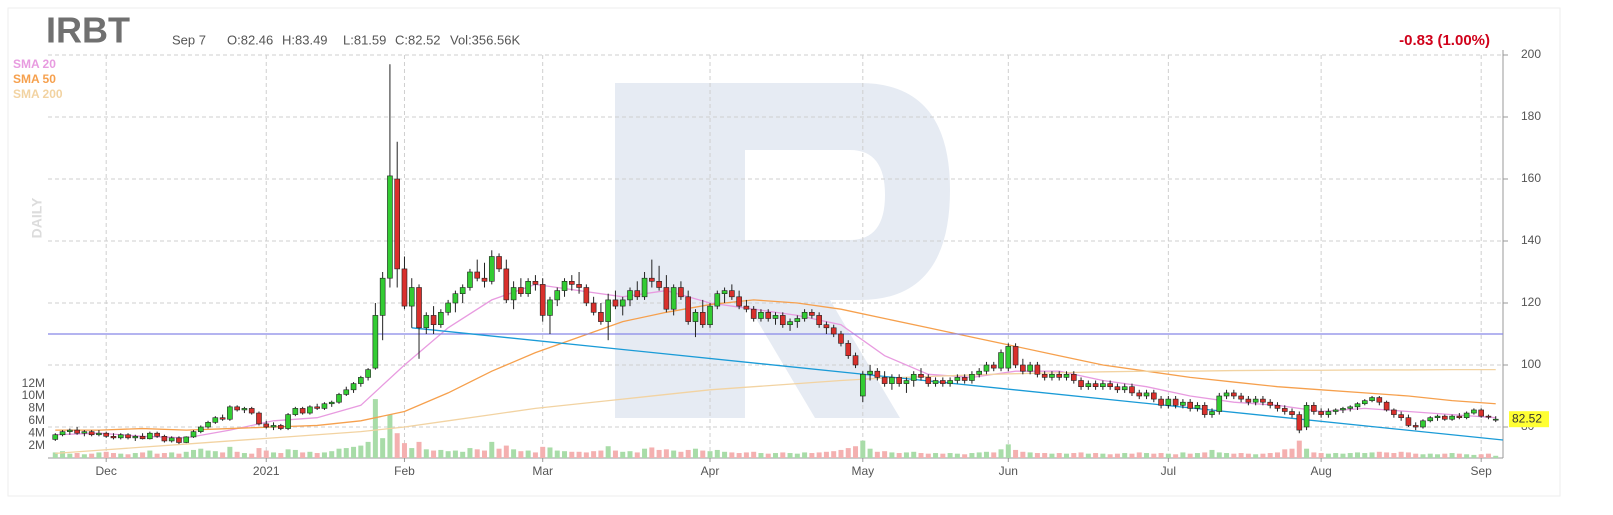  Describe the element at coordinates (266, 471) in the screenshot. I see `x-tick-label: 2021` at that location.